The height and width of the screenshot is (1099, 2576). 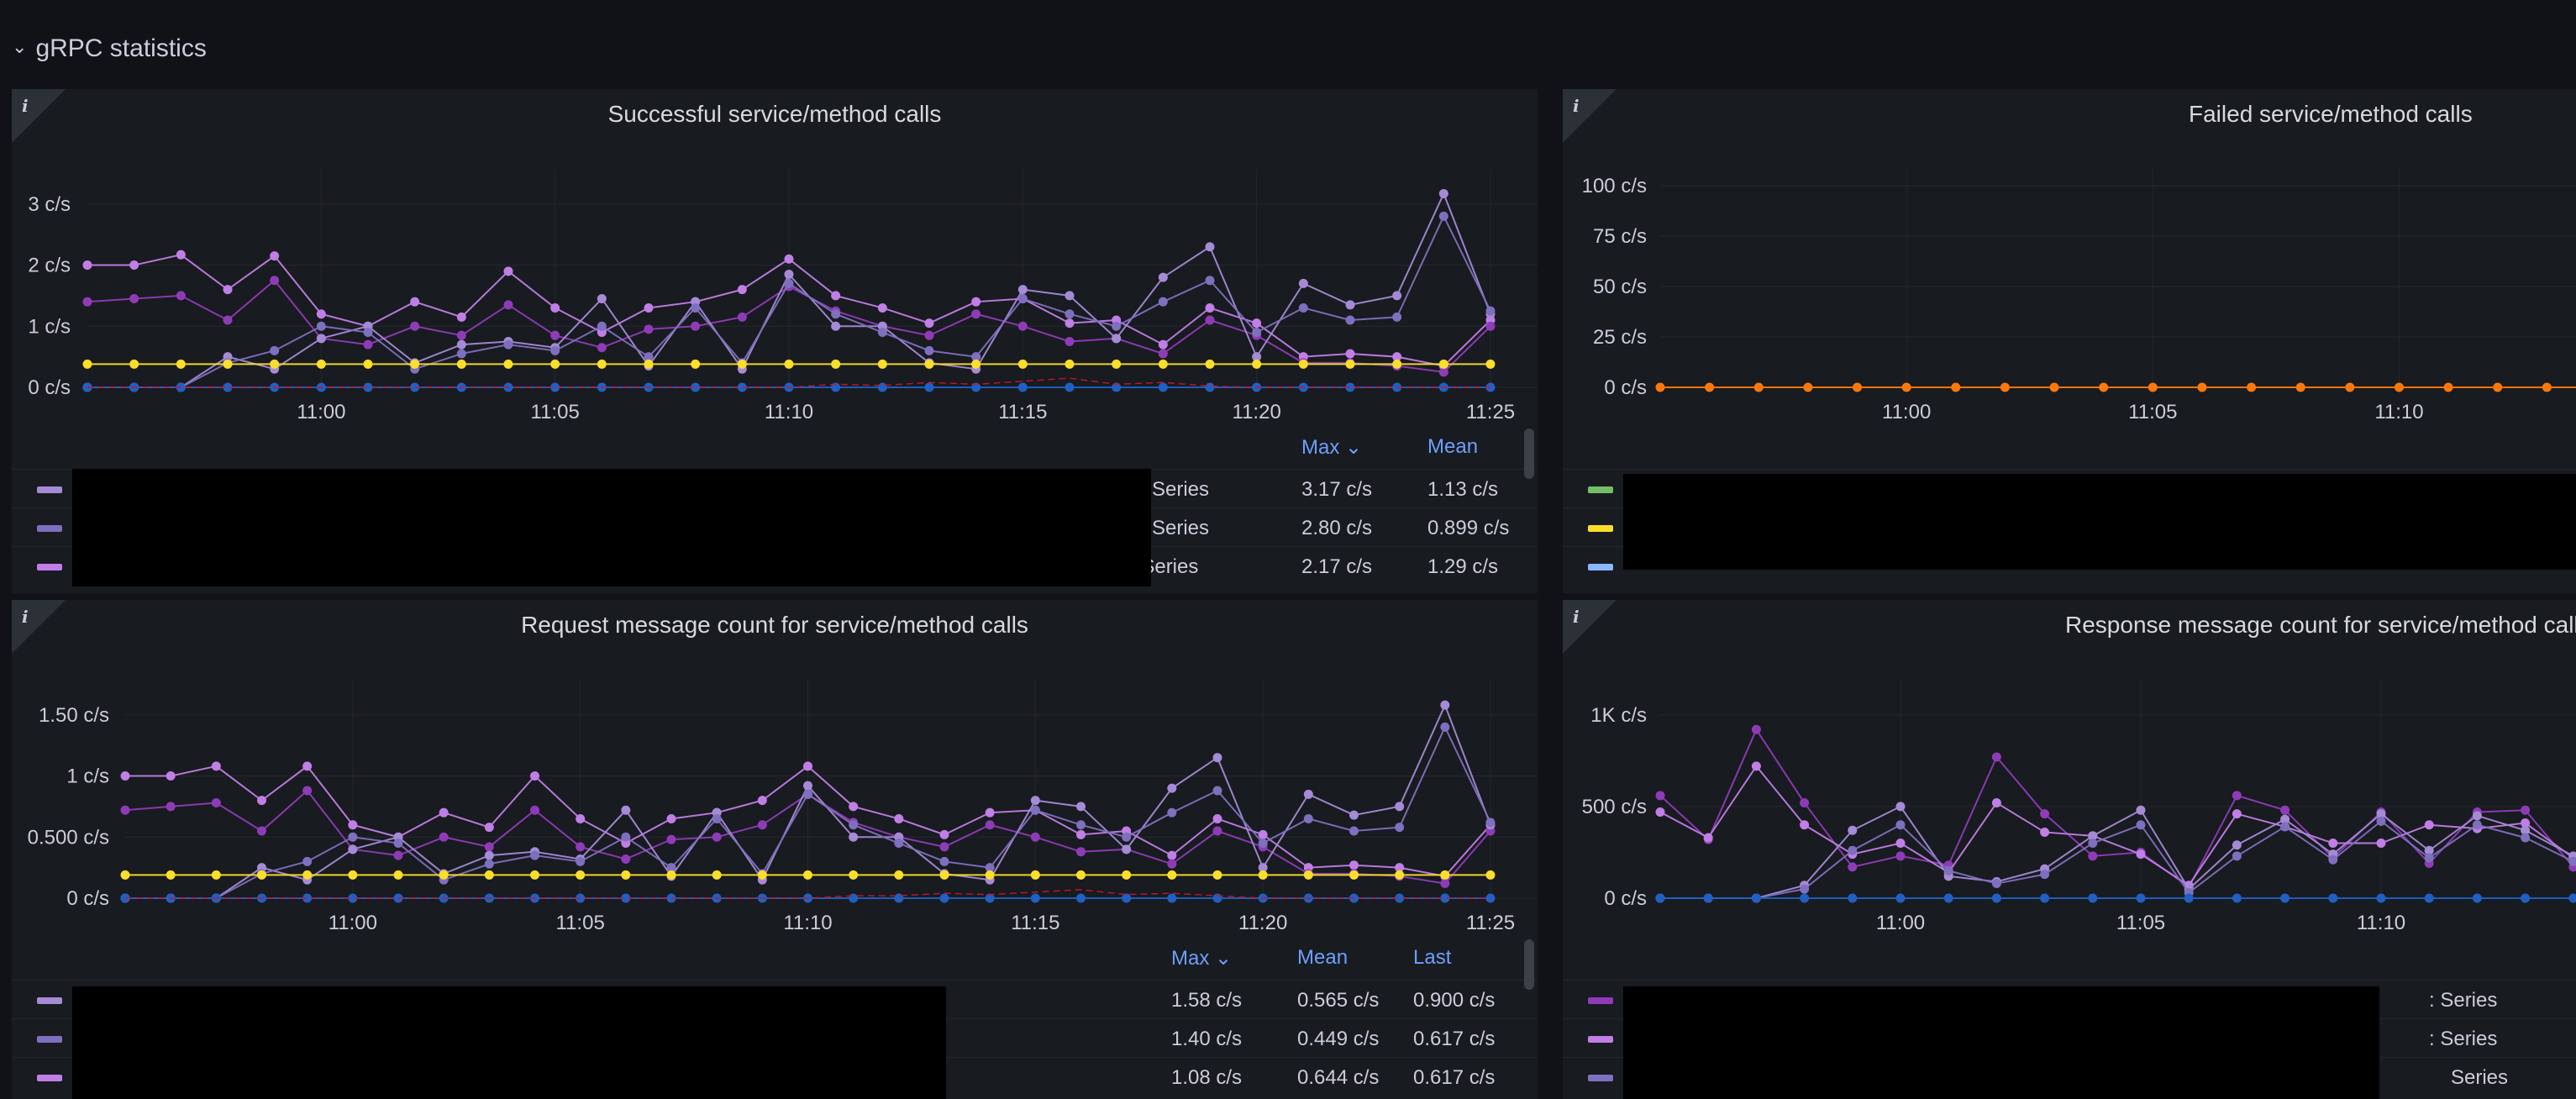 I want to click on x-tick-label: 11:00, so click(x=1900, y=923).